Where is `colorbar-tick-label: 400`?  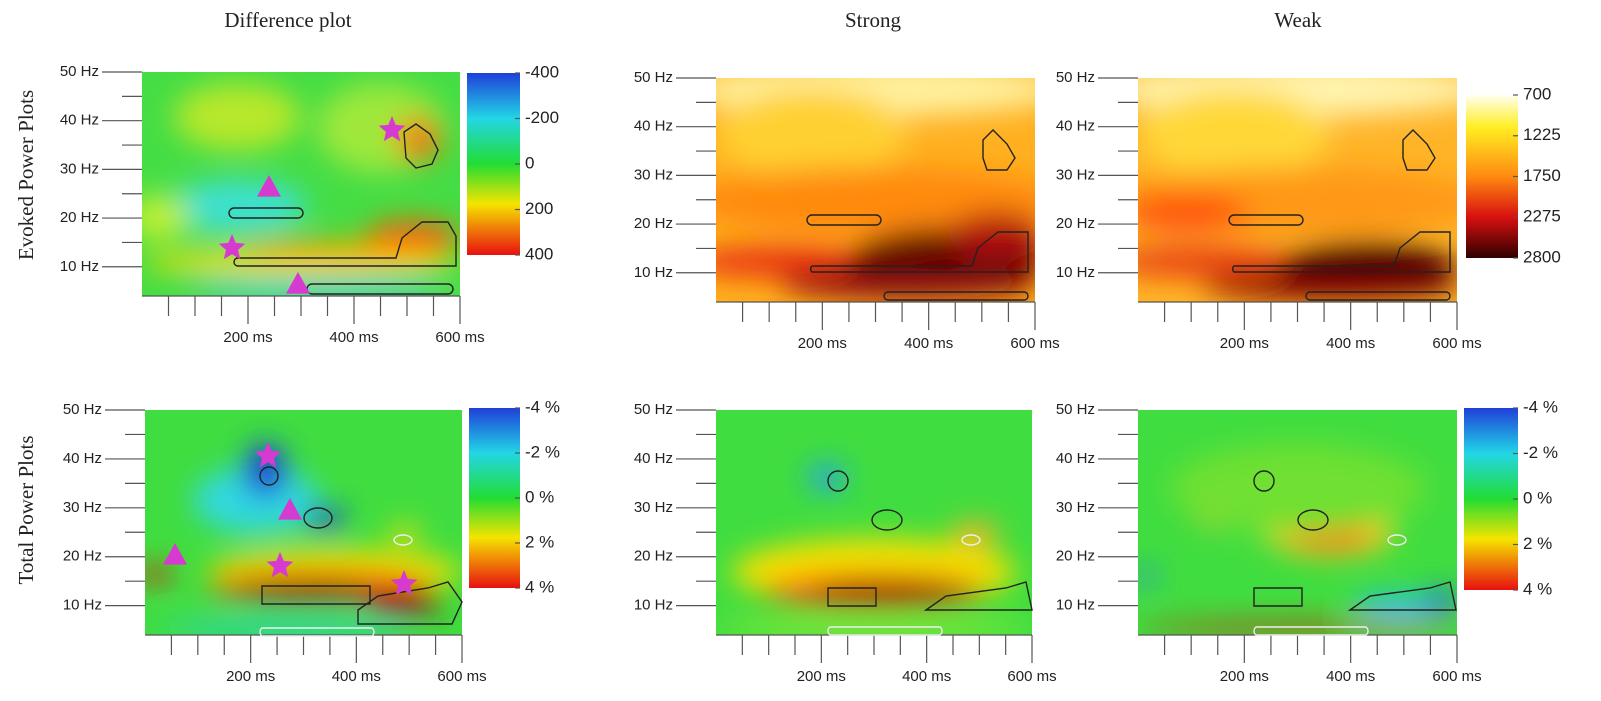 colorbar-tick-label: 400 is located at coordinates (539, 253).